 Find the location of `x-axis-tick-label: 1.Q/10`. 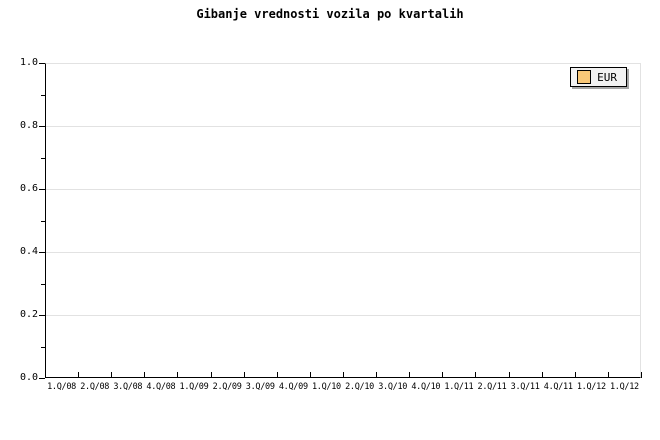

x-axis-tick-label: 1.Q/10 is located at coordinates (326, 387).